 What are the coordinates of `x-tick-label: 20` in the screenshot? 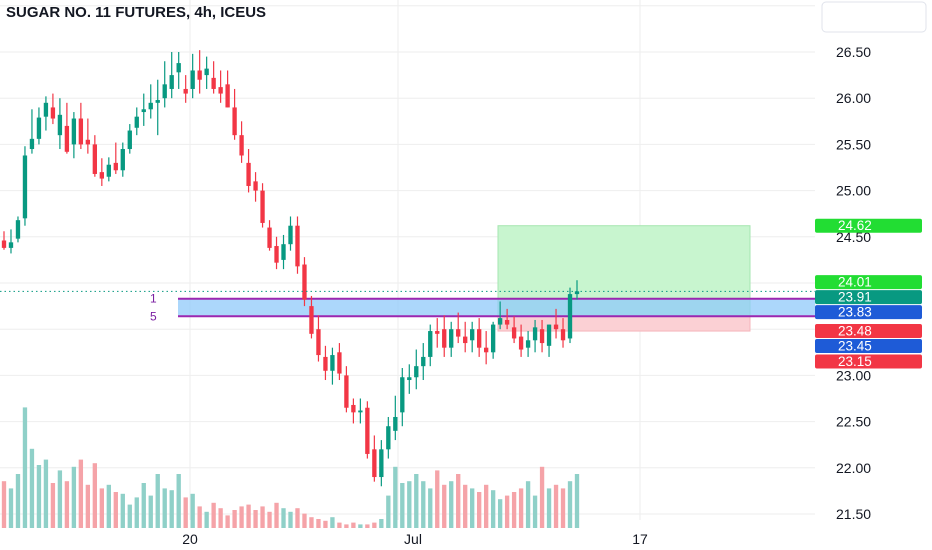 It's located at (190, 539).